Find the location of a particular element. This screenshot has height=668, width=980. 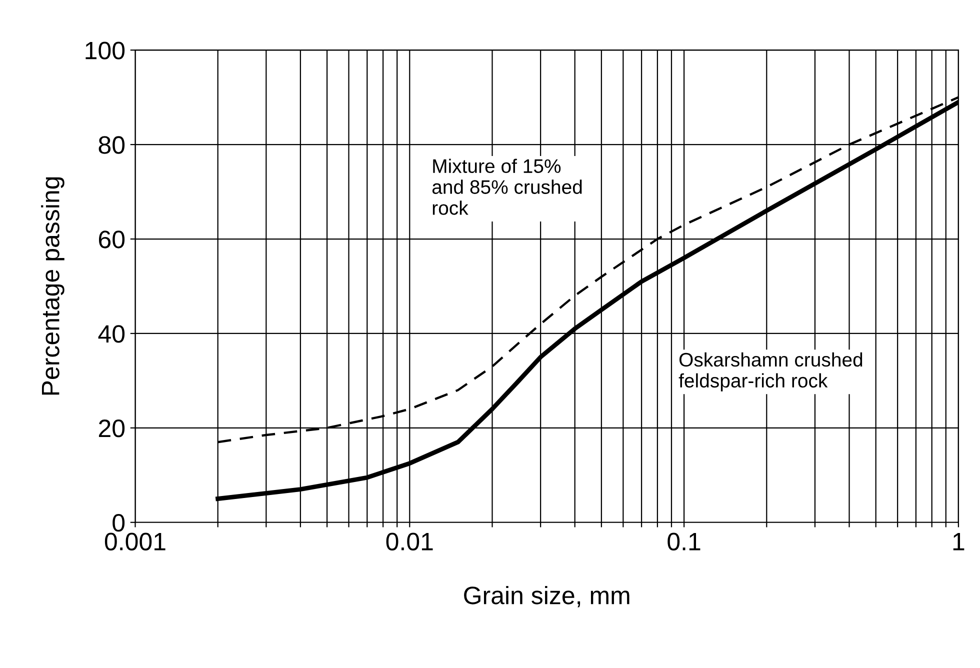

y-tick-label: 100 is located at coordinates (105, 51).